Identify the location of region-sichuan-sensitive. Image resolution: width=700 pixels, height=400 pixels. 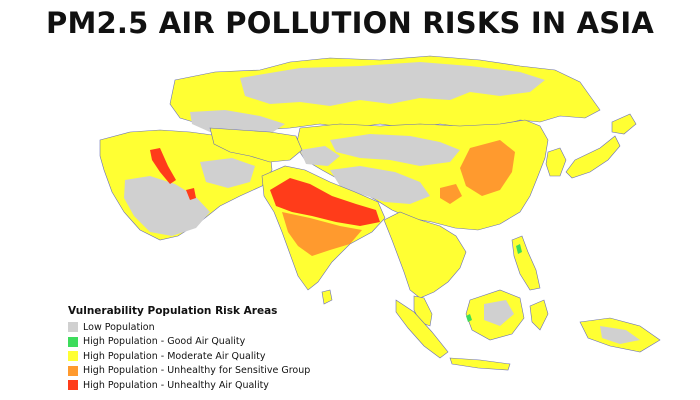
(451, 194).